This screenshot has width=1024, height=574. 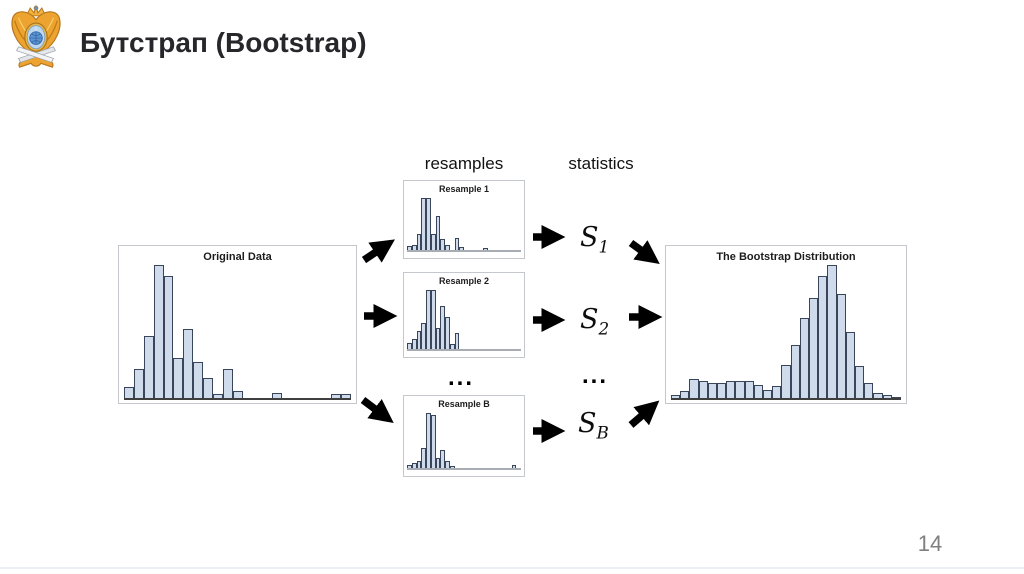 I want to click on statistic-s1-base: S, so click(x=589, y=237).